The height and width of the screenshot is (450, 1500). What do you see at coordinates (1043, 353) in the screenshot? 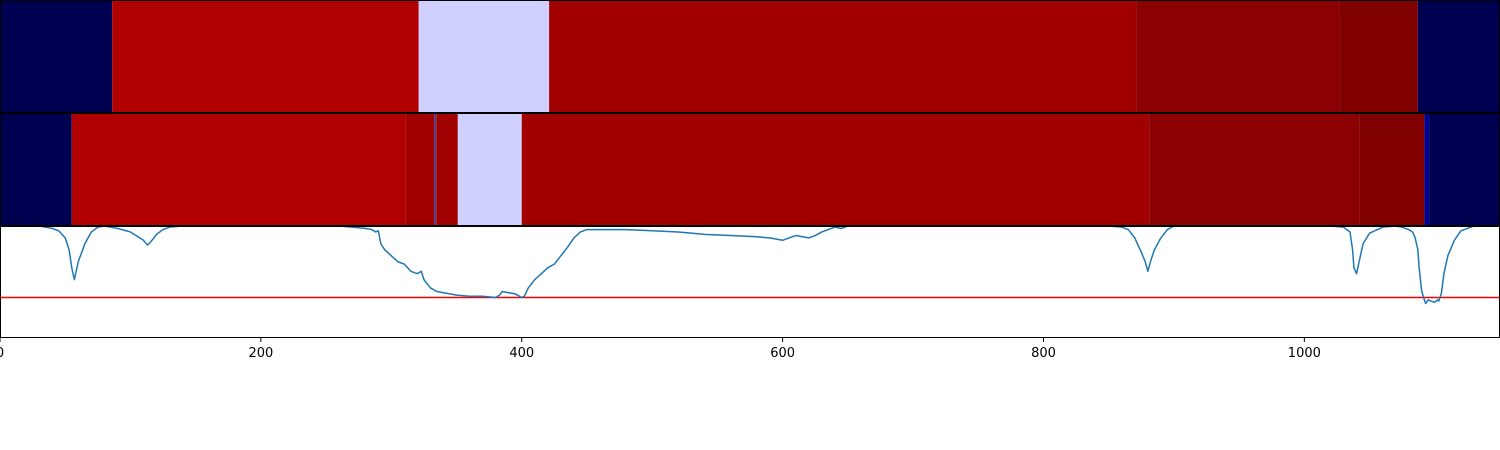
I see `x-tick-label: 800` at bounding box center [1043, 353].